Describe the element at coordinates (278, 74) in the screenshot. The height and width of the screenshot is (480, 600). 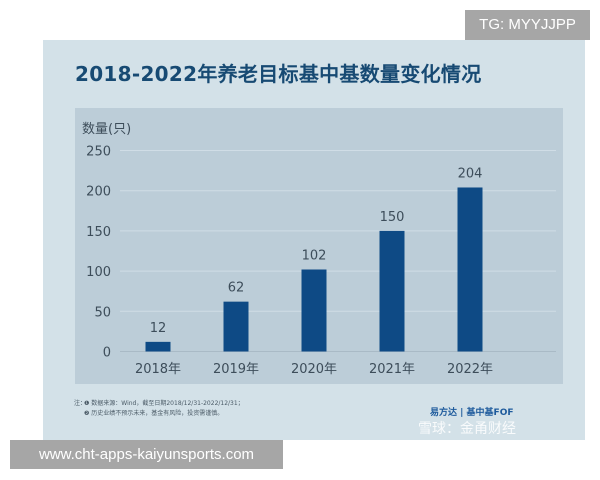
I see `chart-title: 2018-2022年养老目标基中基数量变化情况` at that location.